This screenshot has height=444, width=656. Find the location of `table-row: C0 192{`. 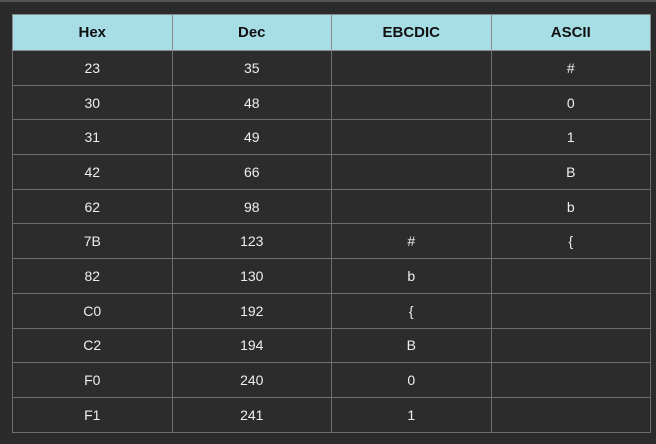

table-row: C0 192{ is located at coordinates (331, 310).